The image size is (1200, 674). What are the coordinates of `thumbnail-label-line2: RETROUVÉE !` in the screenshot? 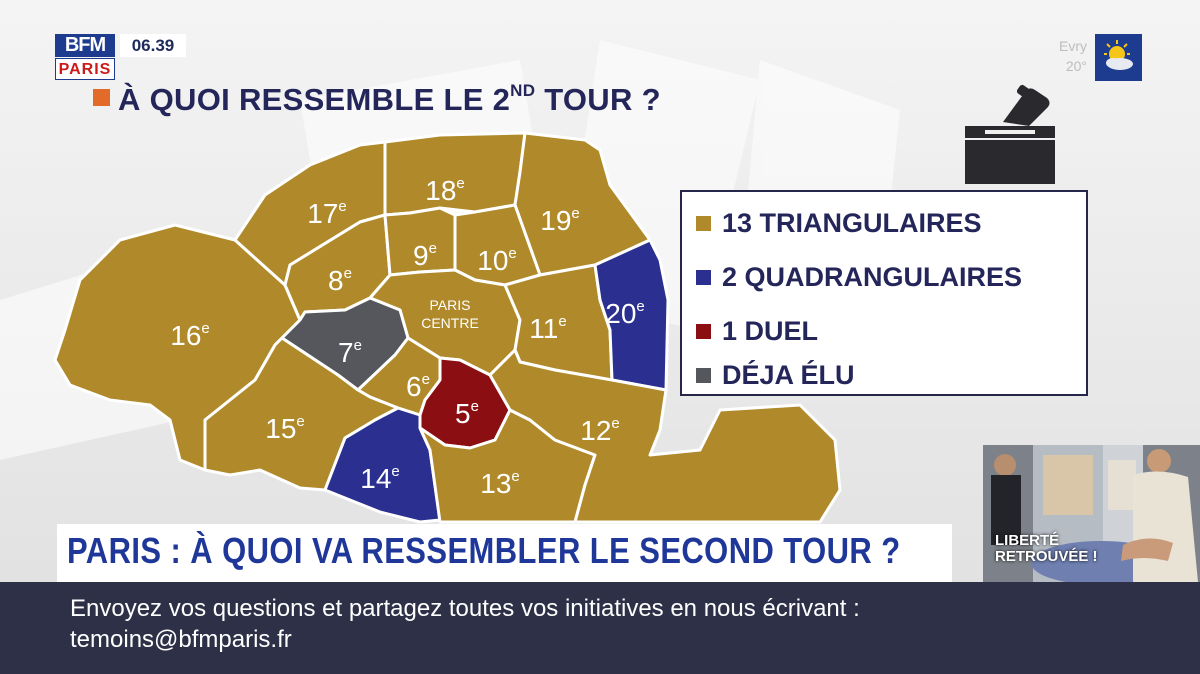 It's located at (1046, 556).